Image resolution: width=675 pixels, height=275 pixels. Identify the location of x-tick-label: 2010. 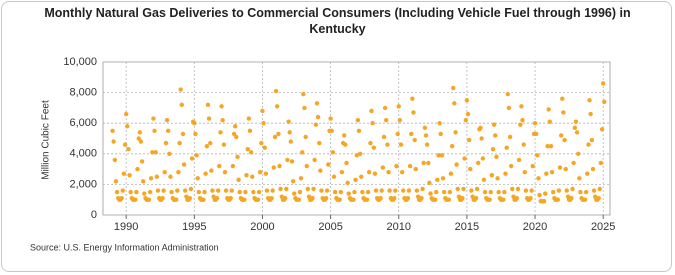
(399, 227).